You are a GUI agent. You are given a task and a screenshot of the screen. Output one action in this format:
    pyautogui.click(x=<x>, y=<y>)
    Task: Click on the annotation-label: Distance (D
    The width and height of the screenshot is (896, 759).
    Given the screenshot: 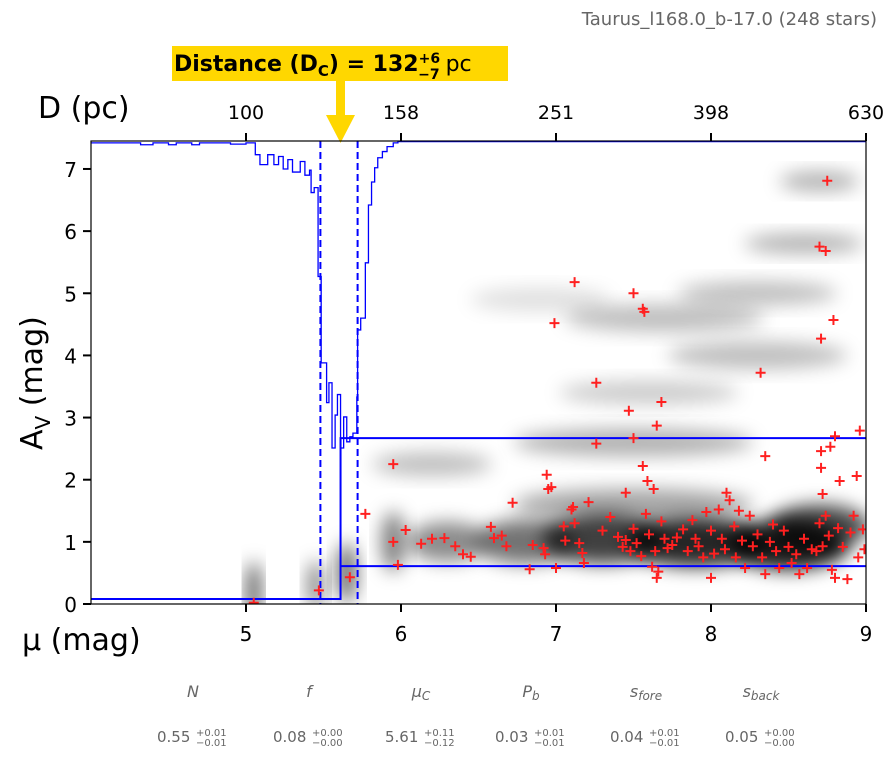 What is the action you would take?
    pyautogui.click(x=246, y=64)
    